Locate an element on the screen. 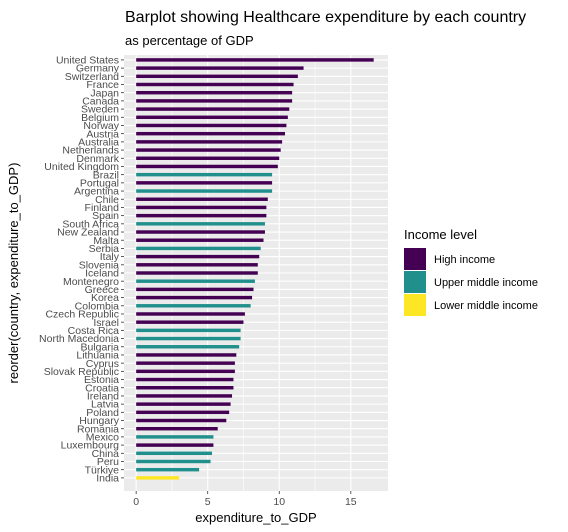 The width and height of the screenshot is (568, 532). y-tick-label: Australia is located at coordinates (98, 142).